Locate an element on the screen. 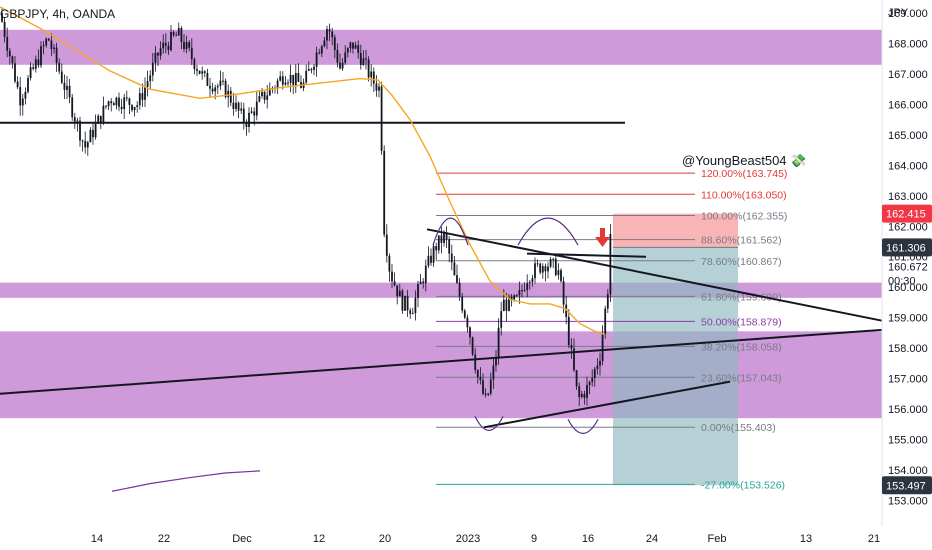 This screenshot has width=932, height=550. rising-wedge-support is located at coordinates (607, 404).